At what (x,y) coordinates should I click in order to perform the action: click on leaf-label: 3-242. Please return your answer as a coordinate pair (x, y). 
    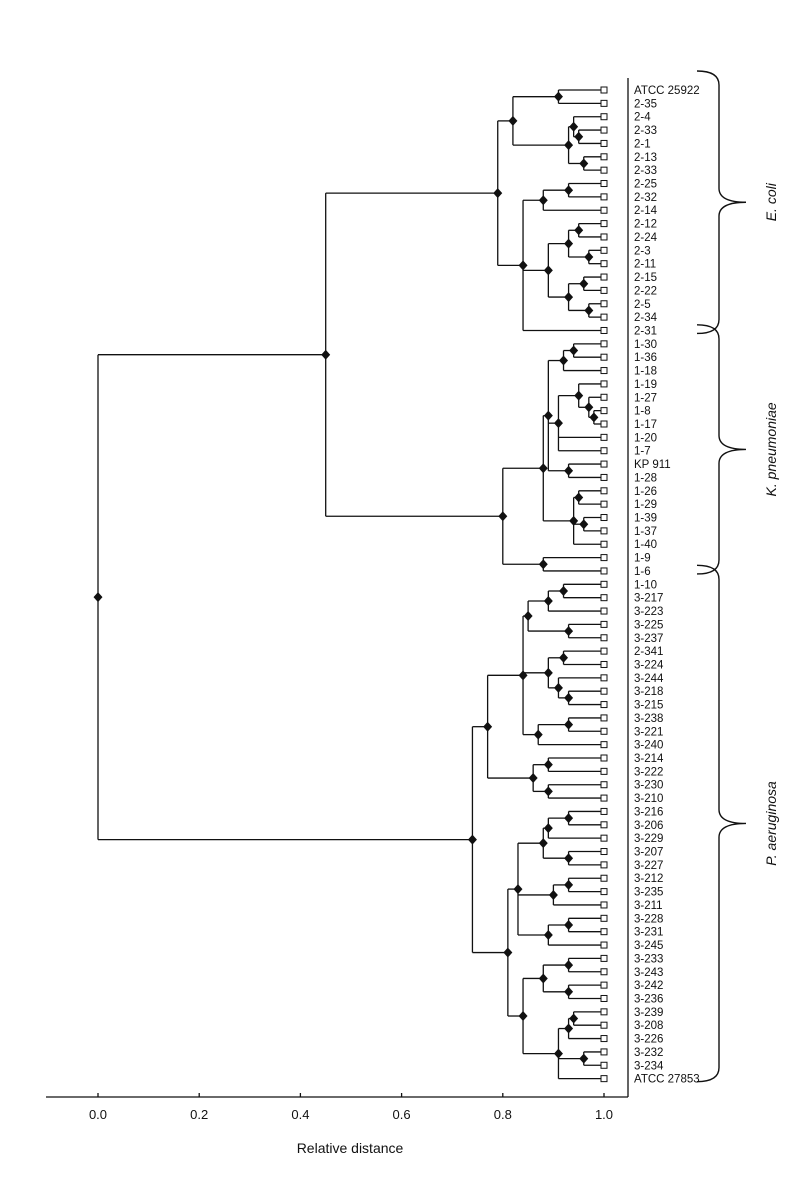
    Looking at the image, I should click on (648, 986).